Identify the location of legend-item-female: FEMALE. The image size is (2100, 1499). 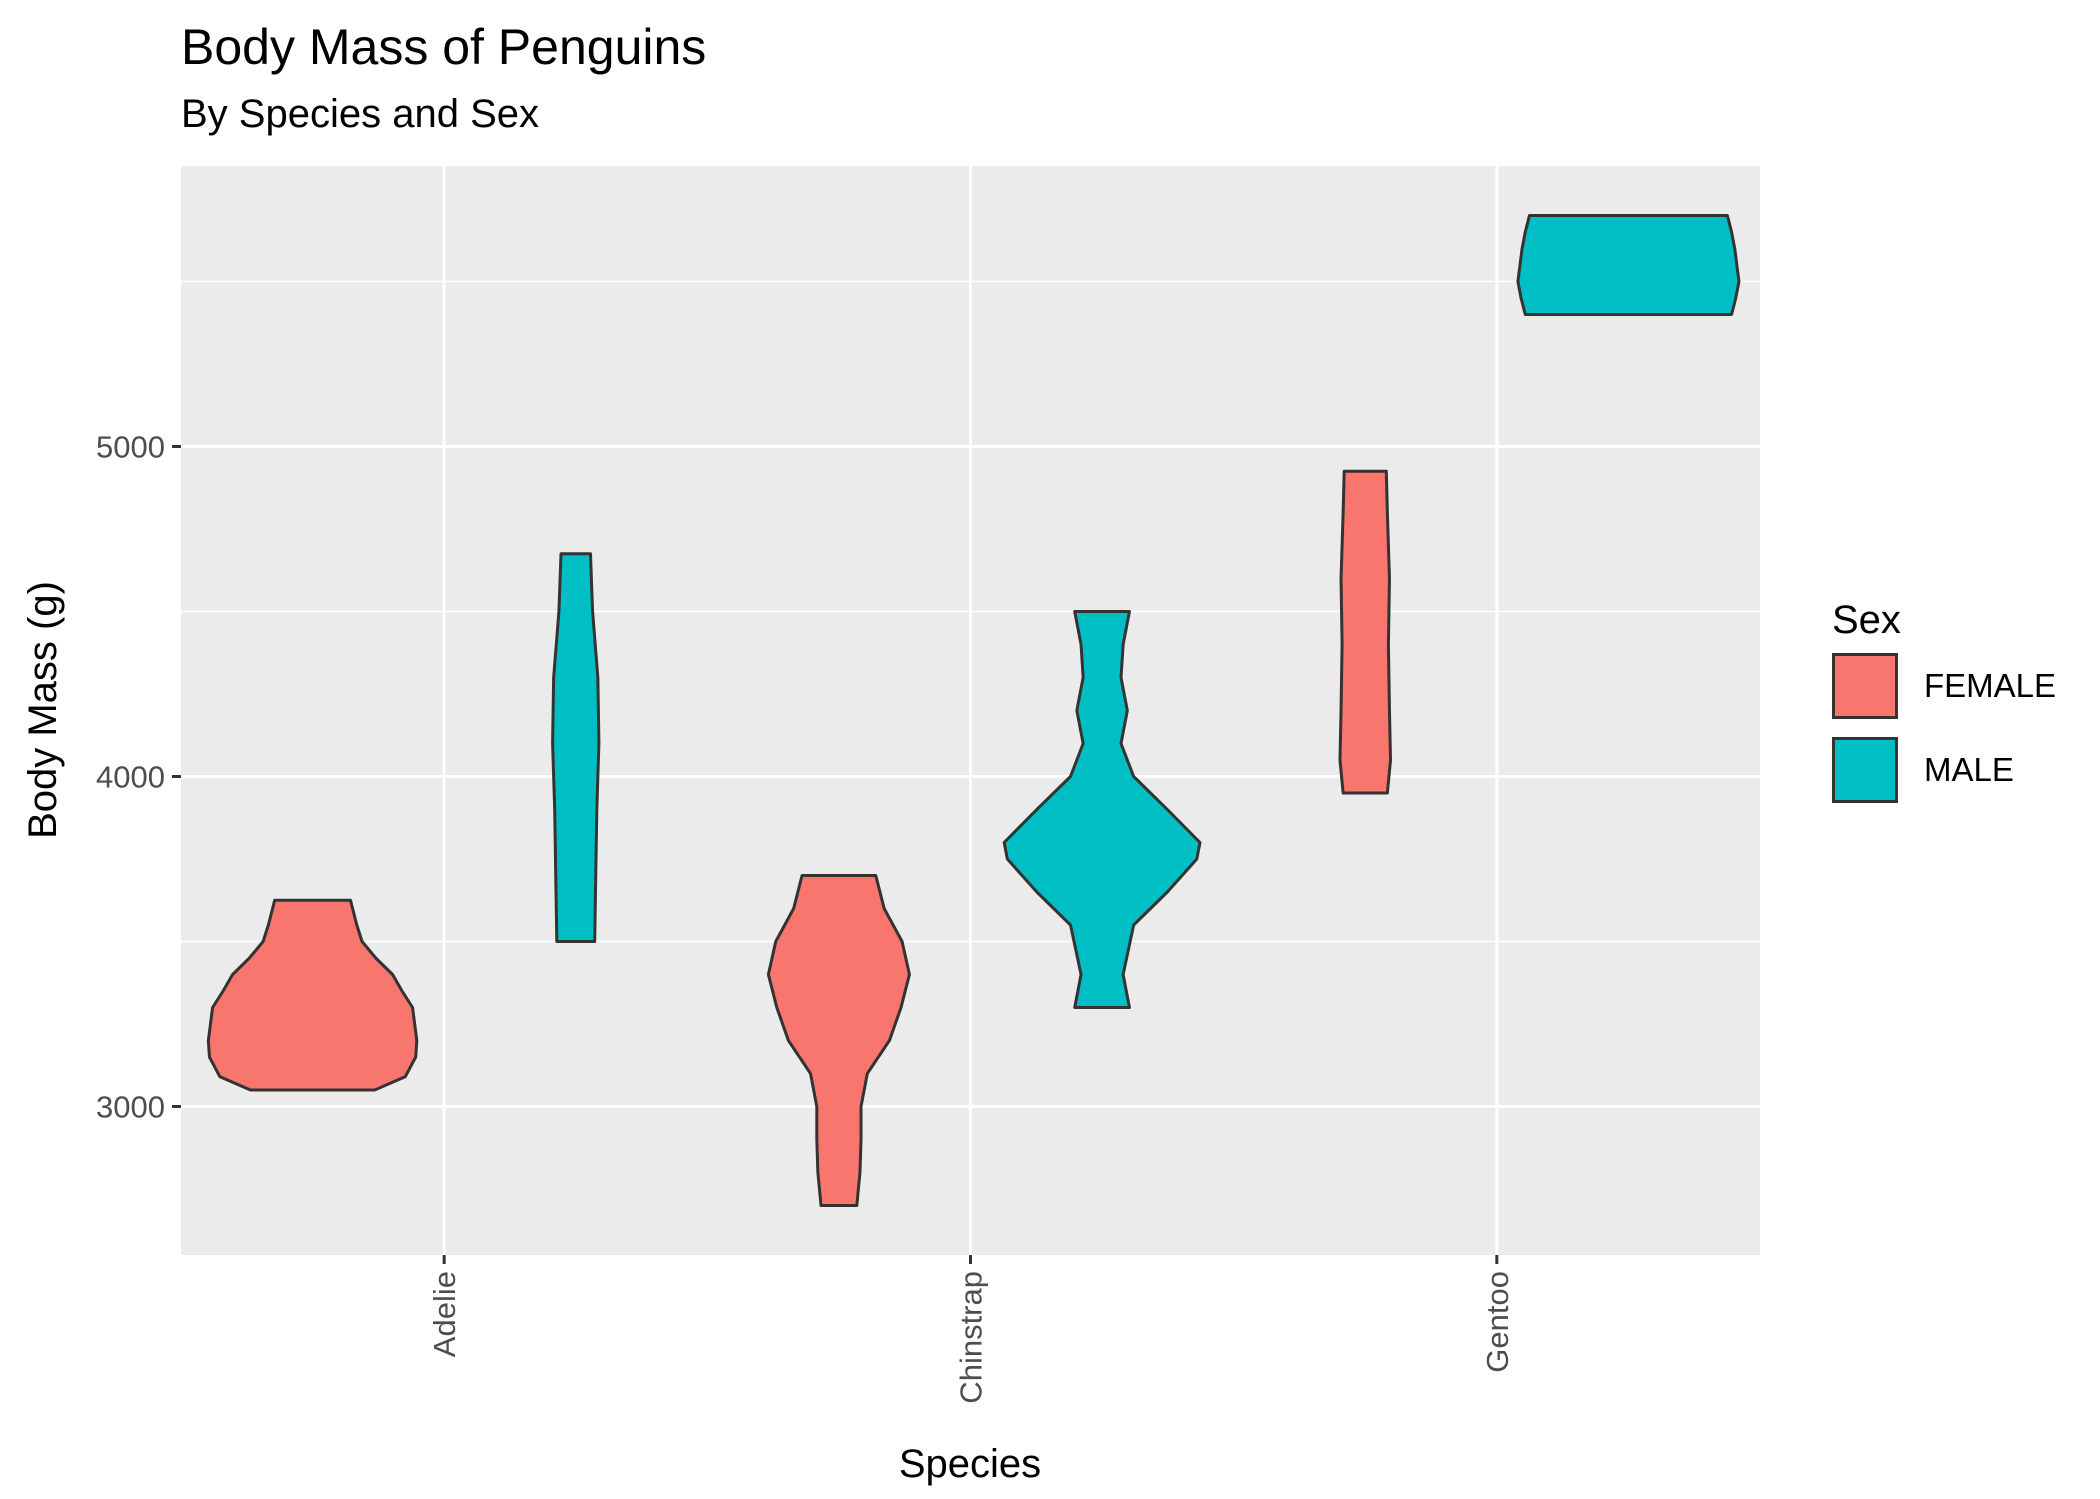
(1944, 690).